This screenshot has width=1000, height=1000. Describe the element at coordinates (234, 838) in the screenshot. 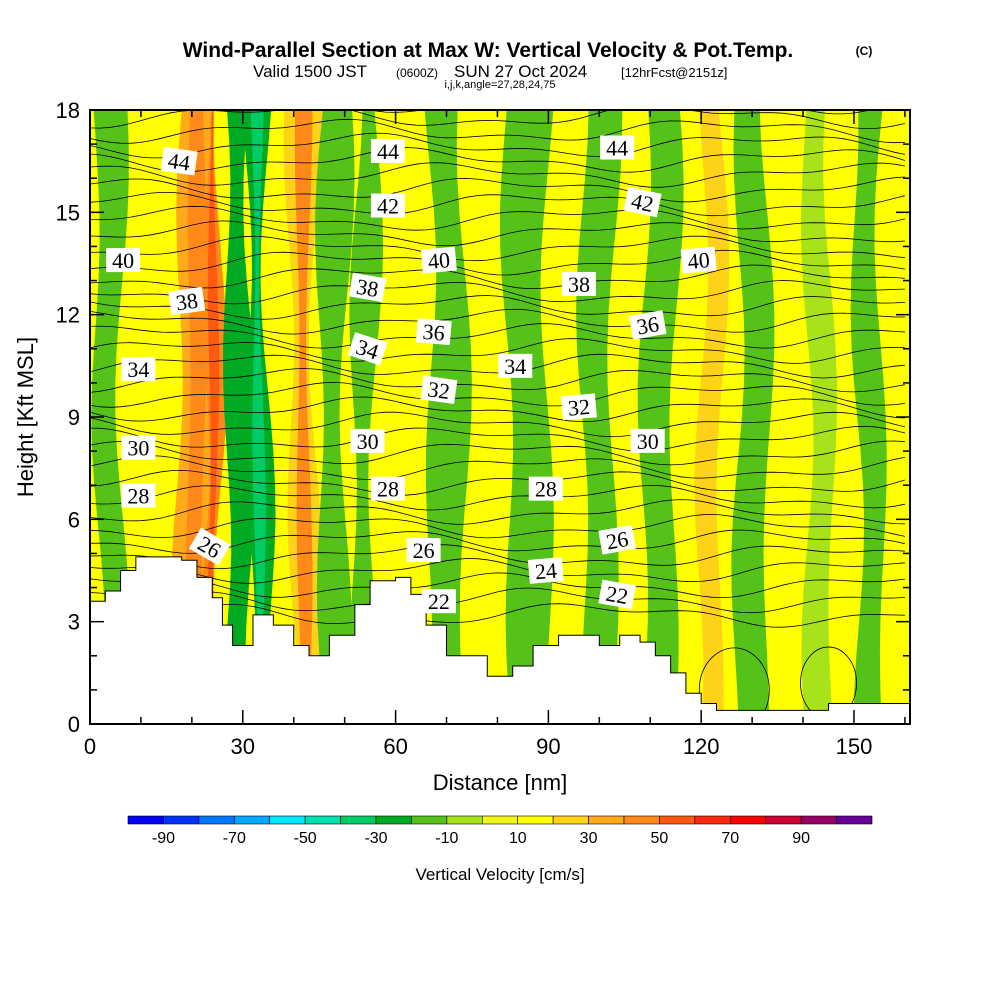

I see `colorbar-tick-label: -70` at that location.